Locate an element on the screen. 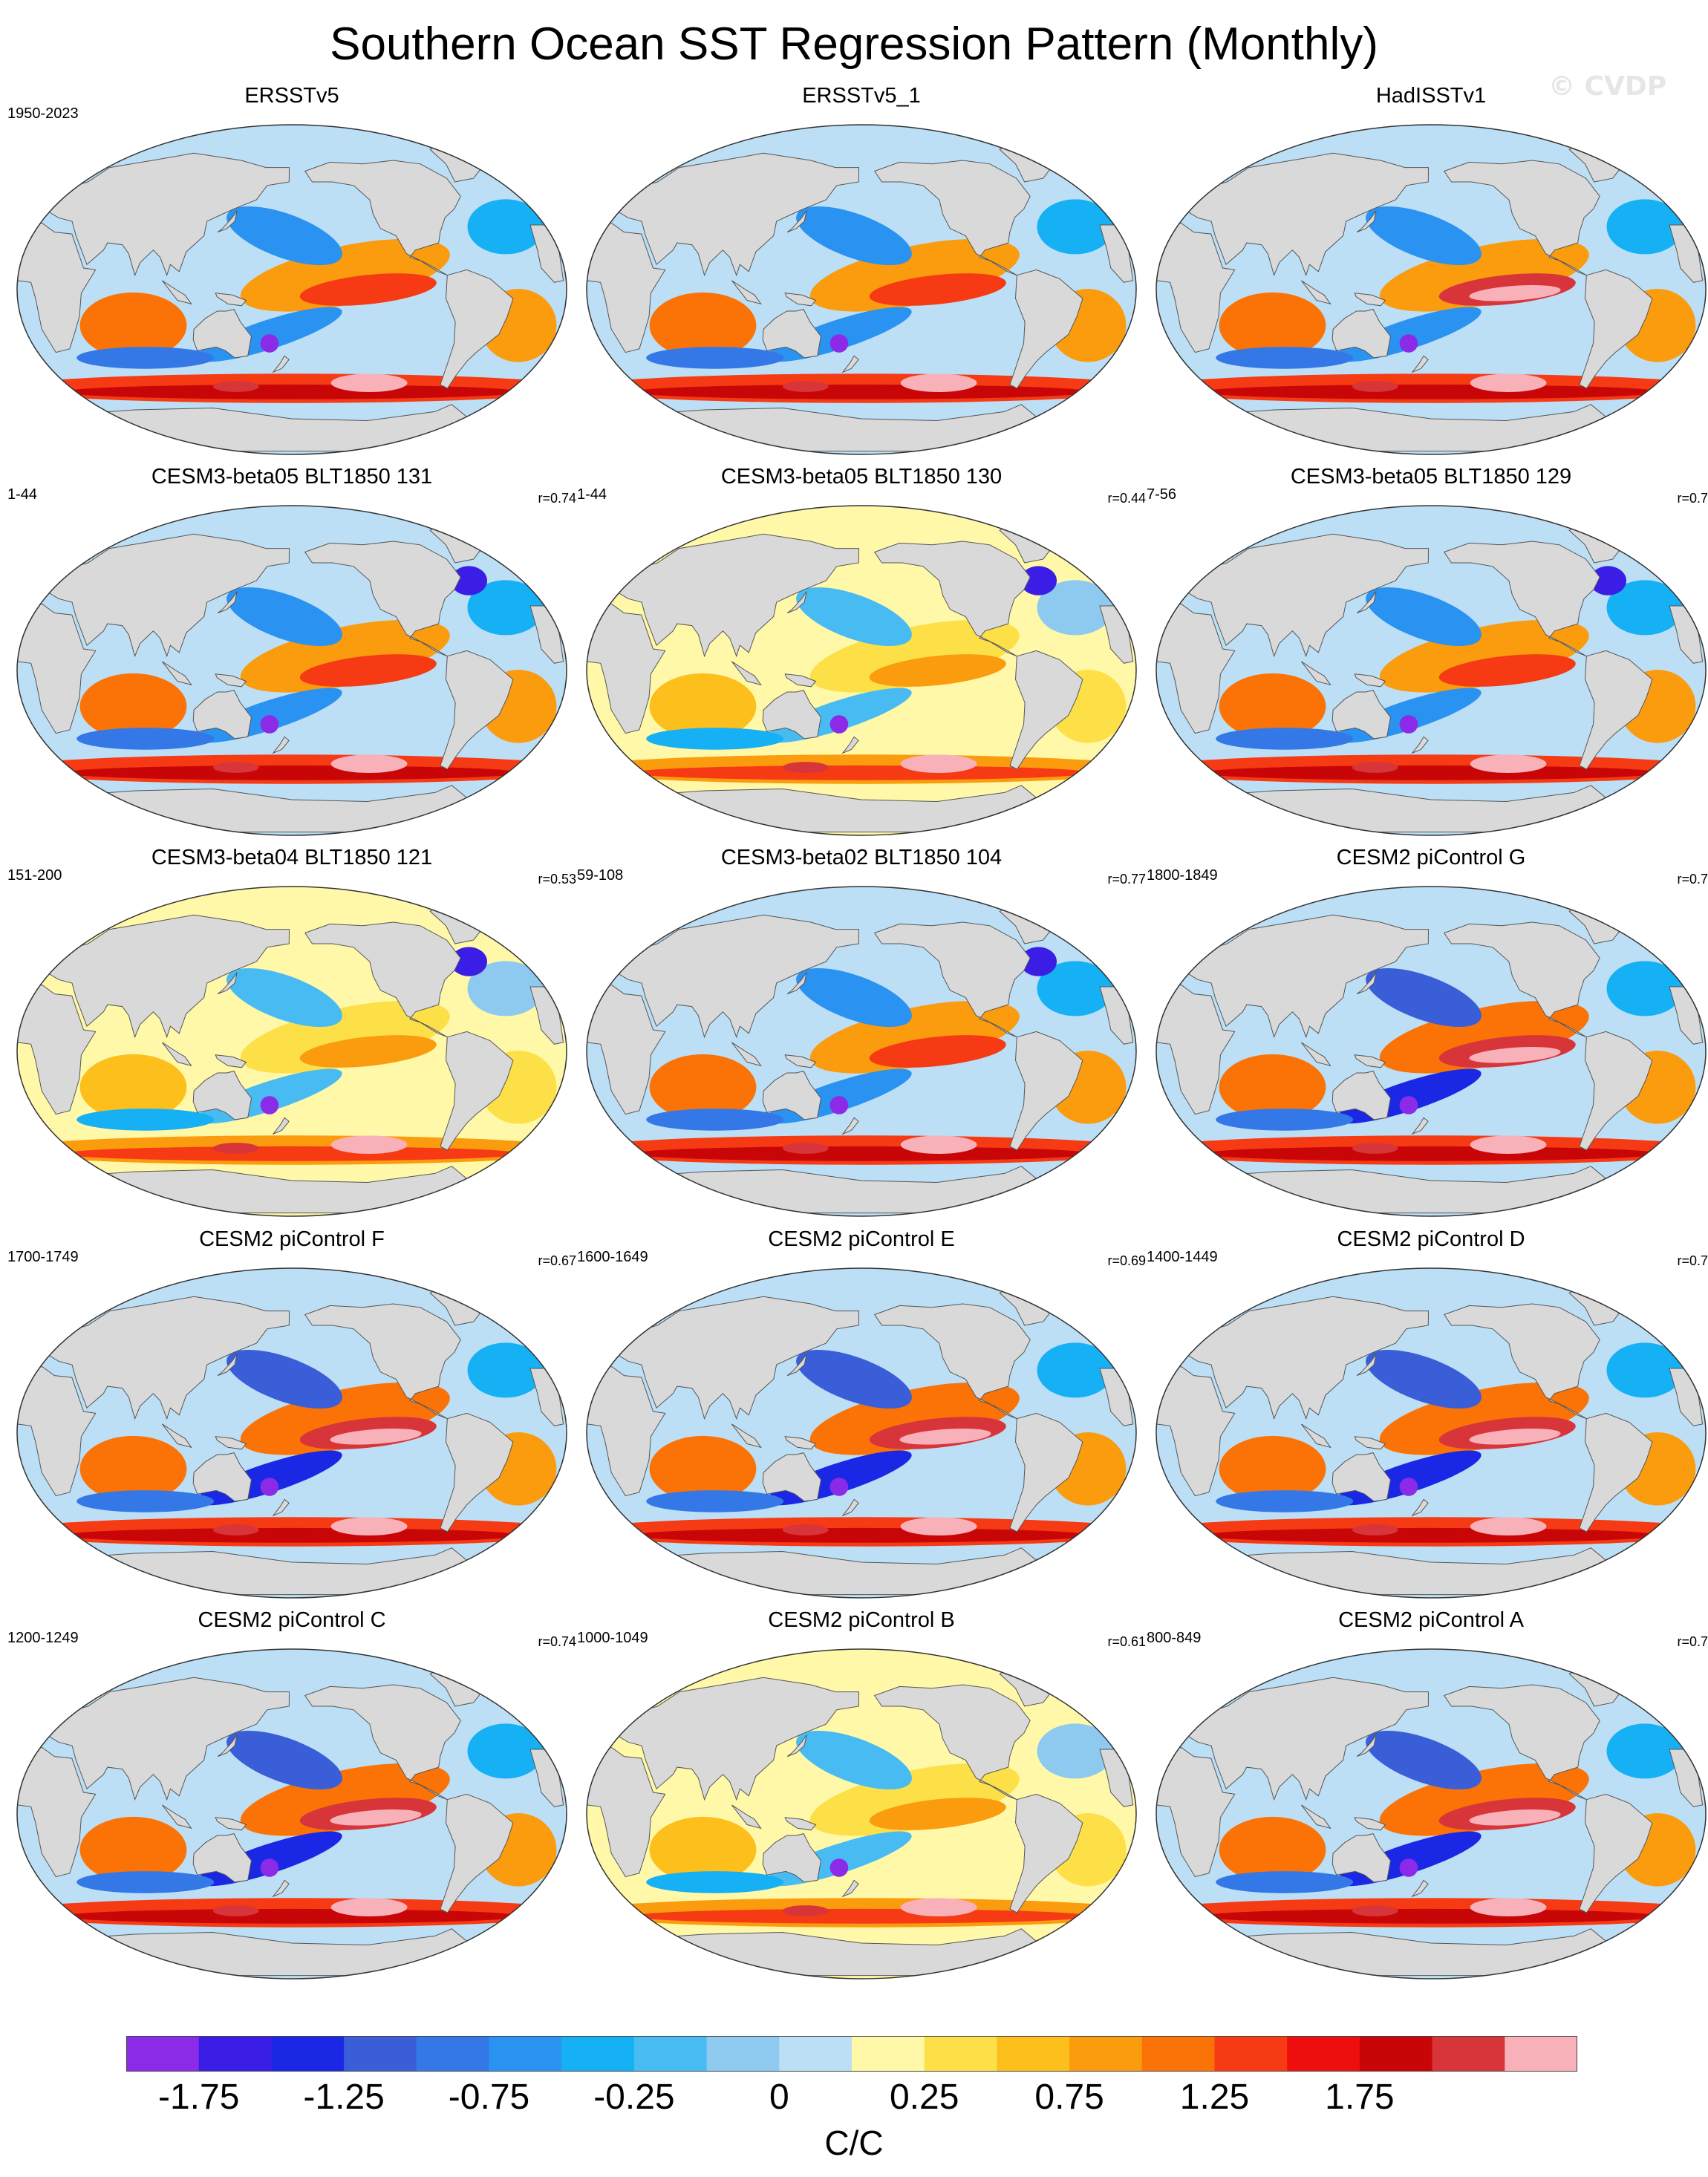 The height and width of the screenshot is (2177, 1708). sst-regression-map is located at coordinates (291, 289).